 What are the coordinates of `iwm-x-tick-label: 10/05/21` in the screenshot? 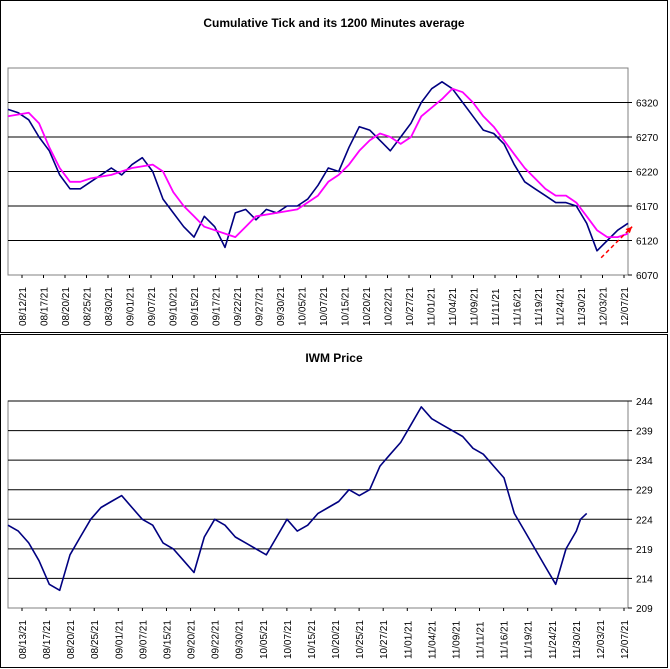 It's located at (264, 639).